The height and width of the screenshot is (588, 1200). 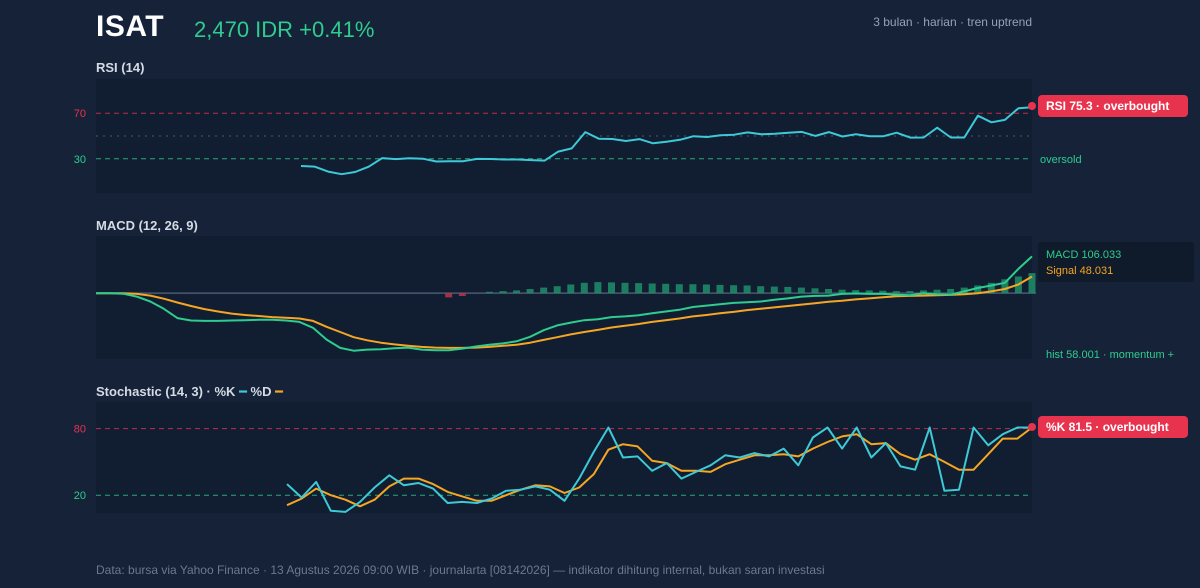 I want to click on rsi-oversold-label: oversold, so click(x=1061, y=160).